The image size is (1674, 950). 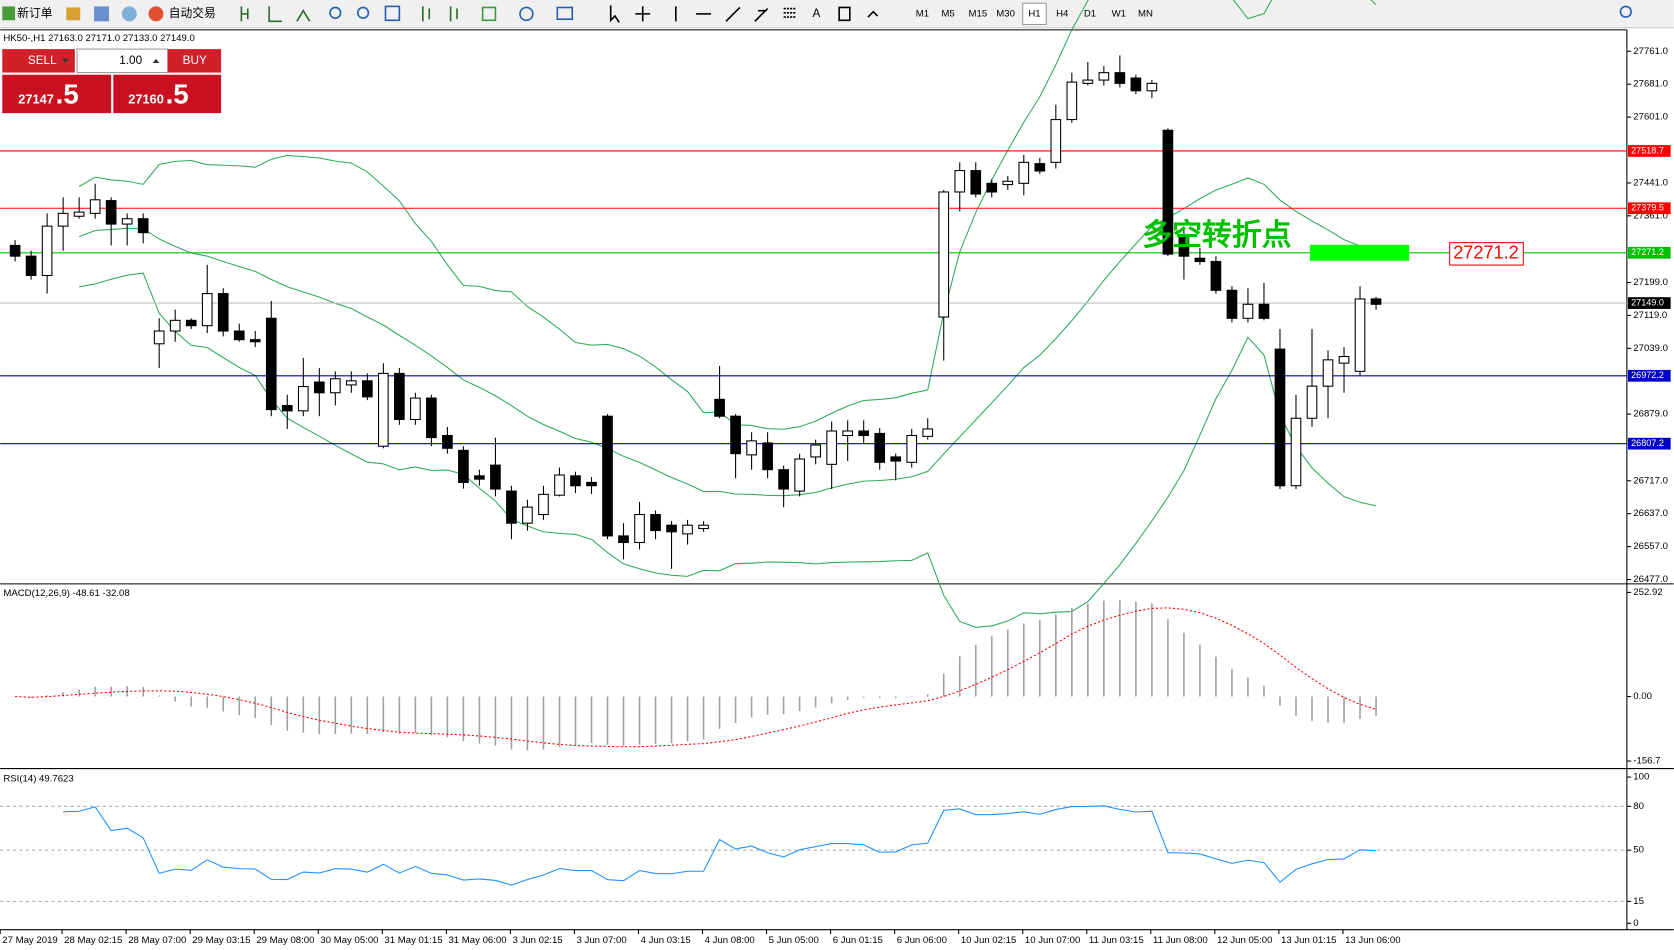 I want to click on tool-icons, so click(x=936, y=14).